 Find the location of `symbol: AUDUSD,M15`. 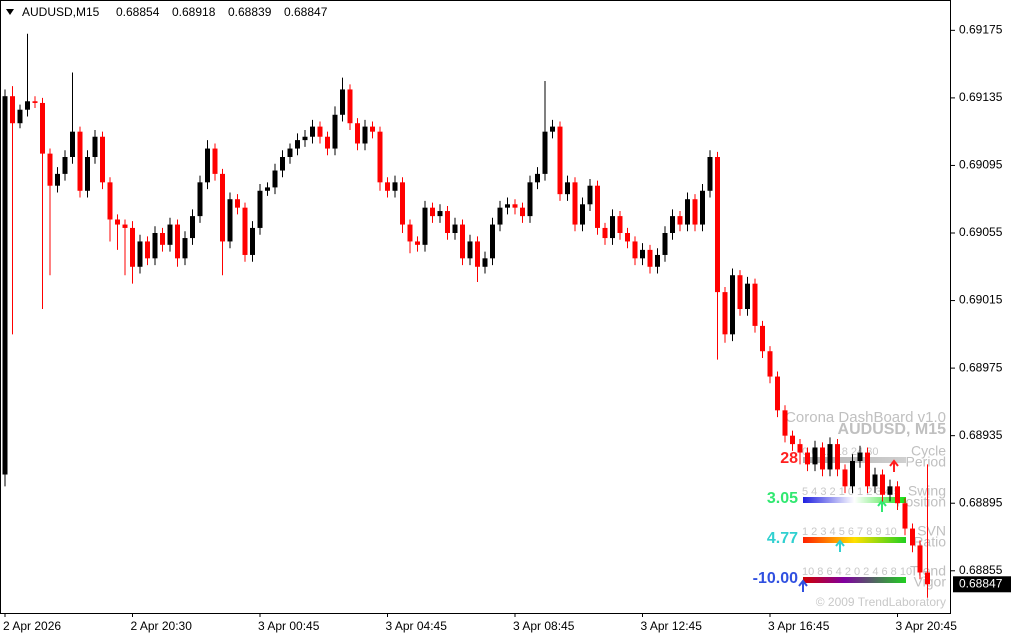

symbol: AUDUSD,M15 is located at coordinates (61, 12).